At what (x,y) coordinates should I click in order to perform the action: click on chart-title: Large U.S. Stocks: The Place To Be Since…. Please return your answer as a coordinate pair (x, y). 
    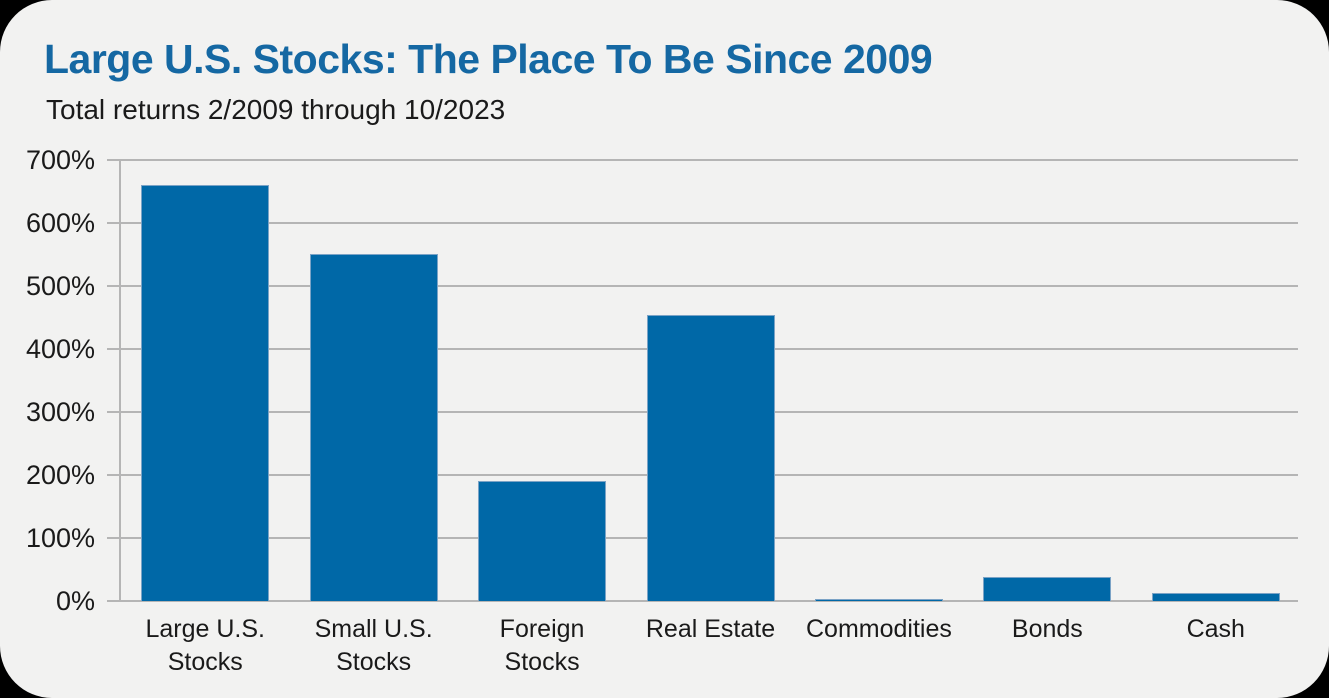
    Looking at the image, I should click on (488, 59).